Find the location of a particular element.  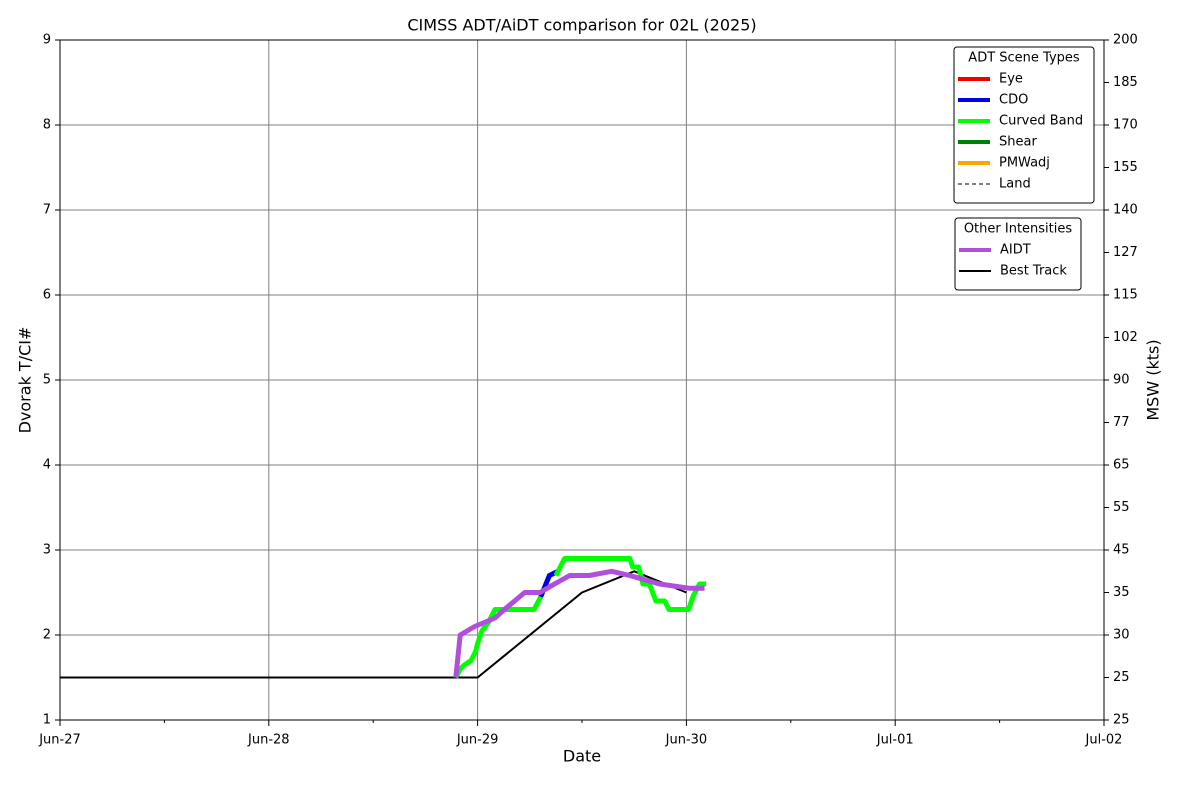

legend-label: Best Track is located at coordinates (1033, 271).